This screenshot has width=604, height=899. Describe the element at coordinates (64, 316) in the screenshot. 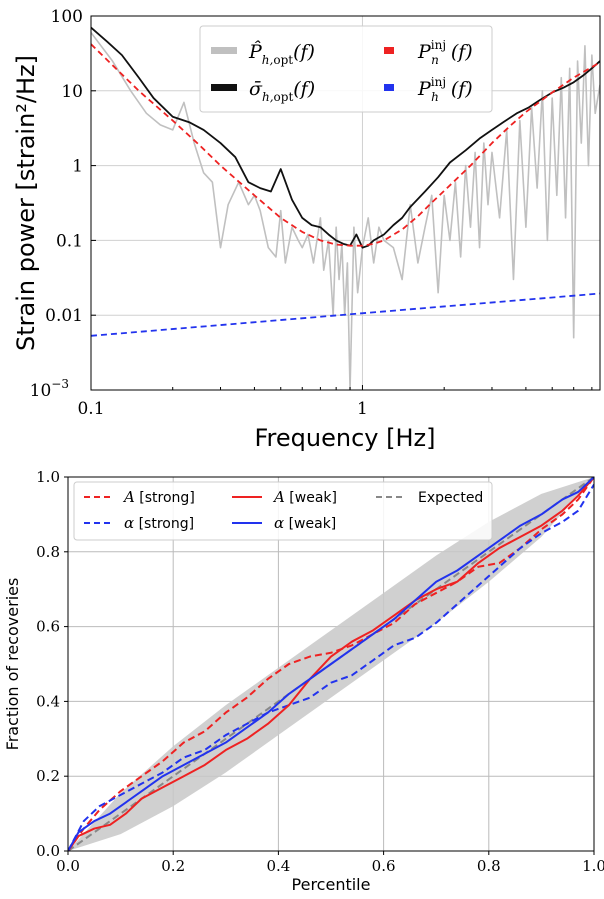

I see `spectrum-y-tick-label: 0.01` at that location.